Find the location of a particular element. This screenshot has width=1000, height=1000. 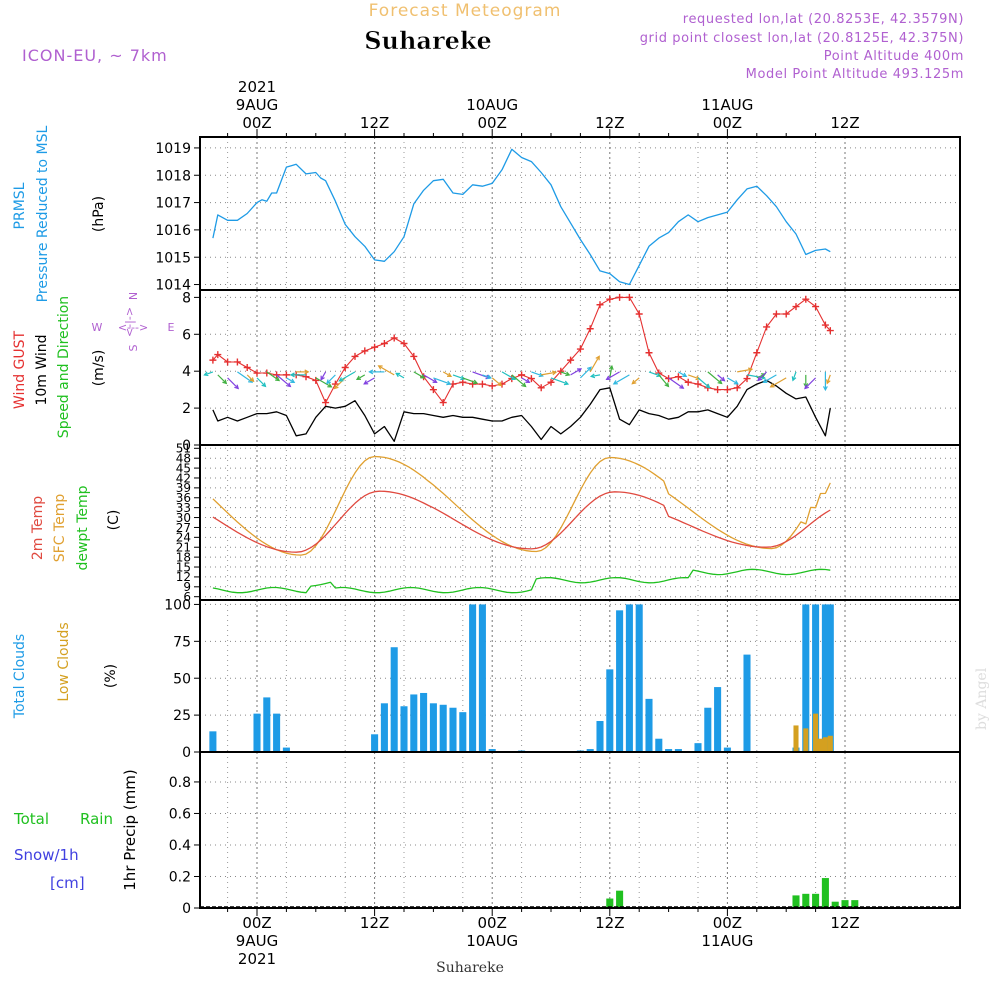

low-cloud-bar is located at coordinates (816, 732).